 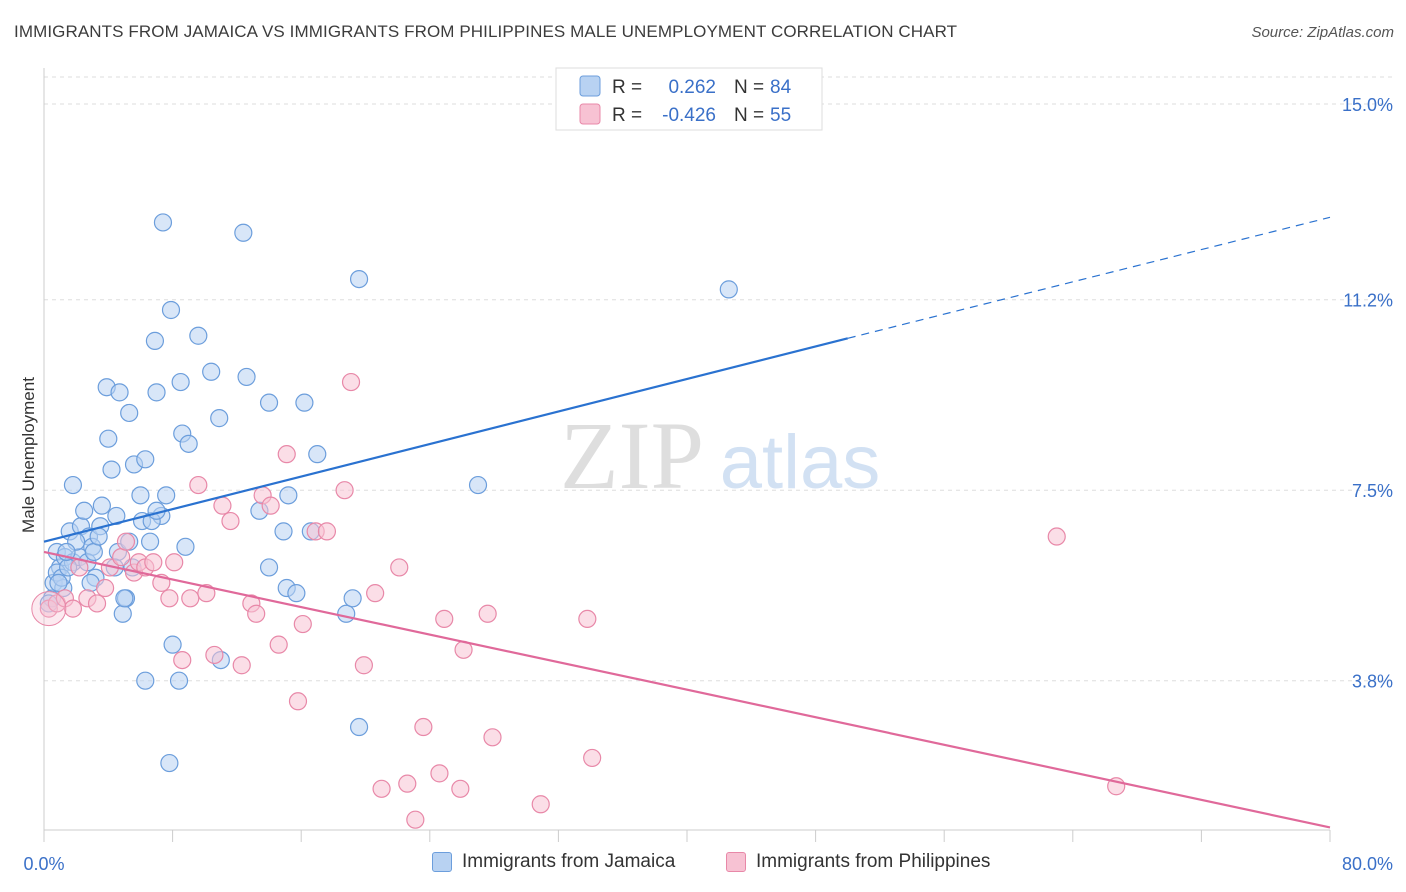 What do you see at coordinates (28, 455) in the screenshot?
I see `y-axis-label: Male Unemployment` at bounding box center [28, 455].